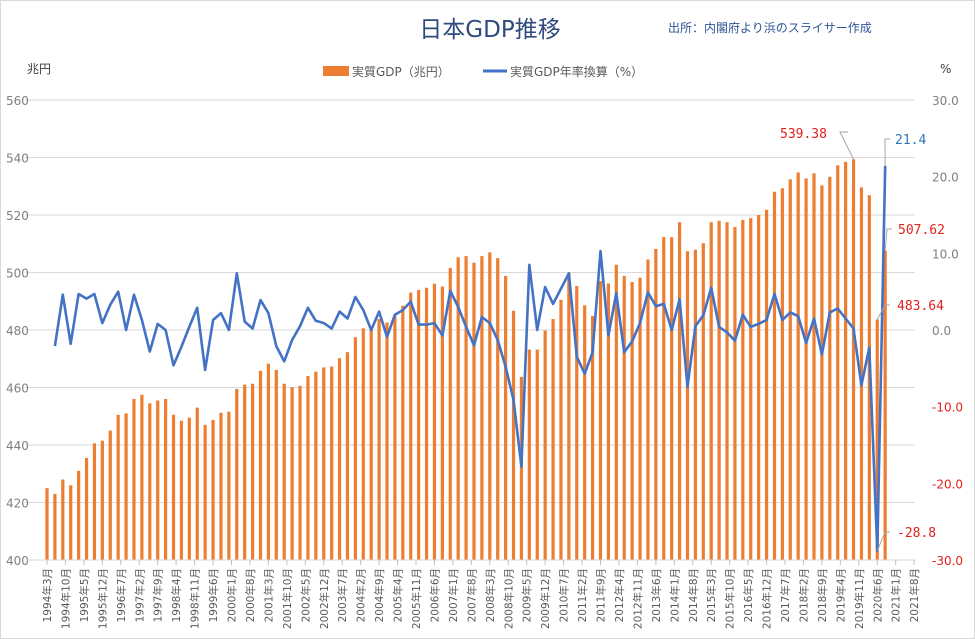 Image resolution: width=975 pixels, height=639 pixels. Describe the element at coordinates (545, 598) in the screenshot. I see `x-tick-label: 2009年12月` at that location.